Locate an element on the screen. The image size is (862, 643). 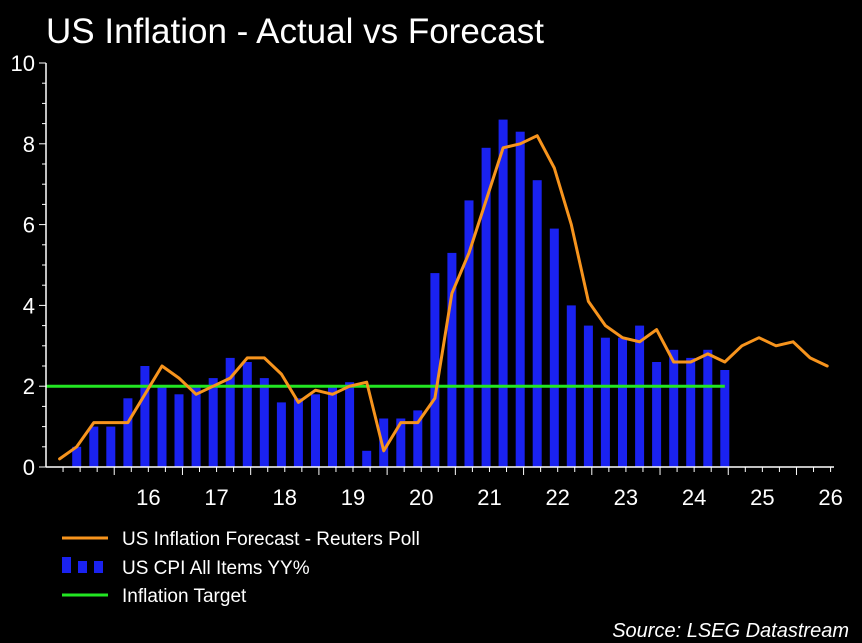
x-tick-label: 19 is located at coordinates (353, 497).